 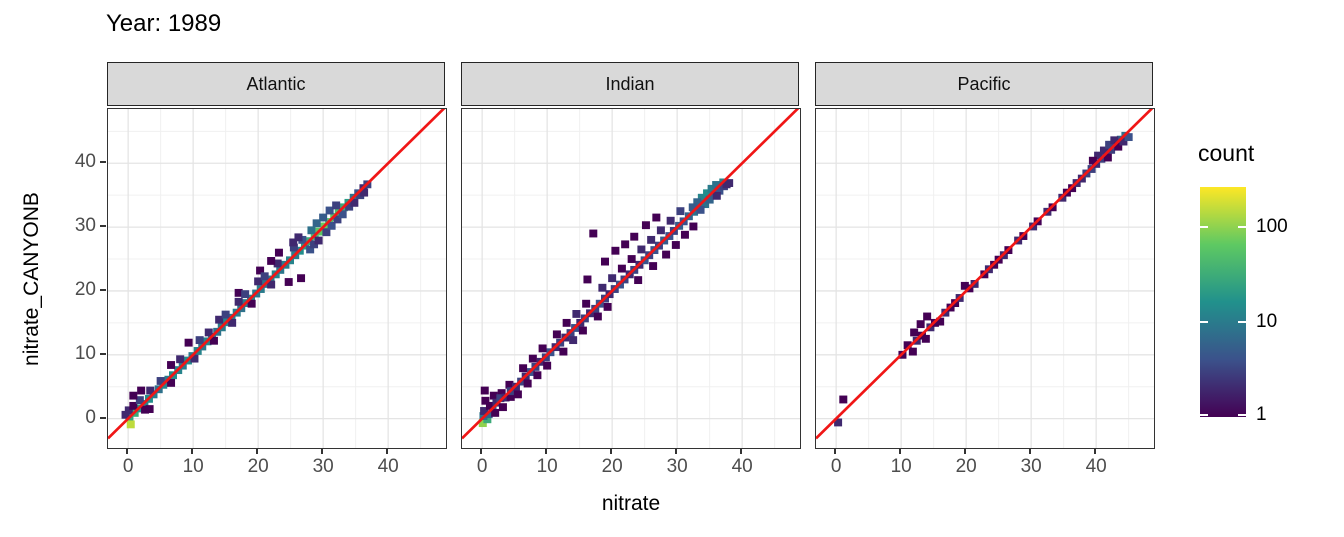 I want to click on y-tick-label: 10, so click(x=85, y=353).